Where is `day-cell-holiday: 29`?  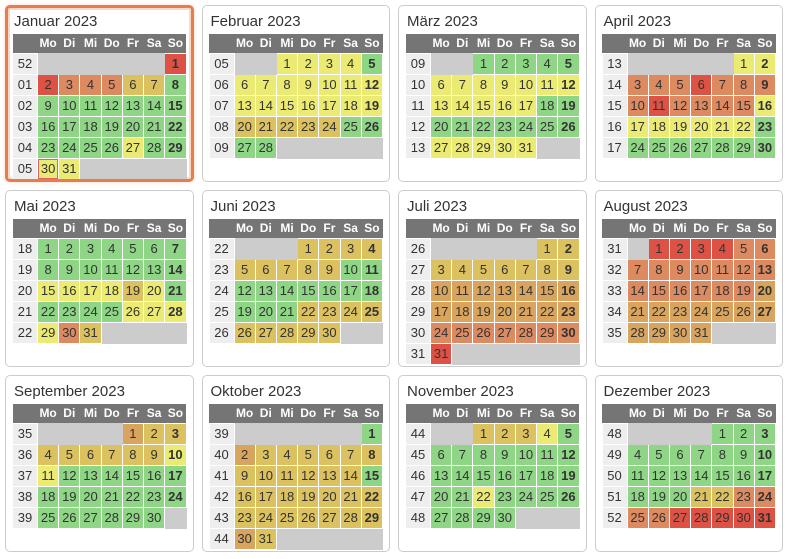 day-cell-holiday: 29 is located at coordinates (48, 332).